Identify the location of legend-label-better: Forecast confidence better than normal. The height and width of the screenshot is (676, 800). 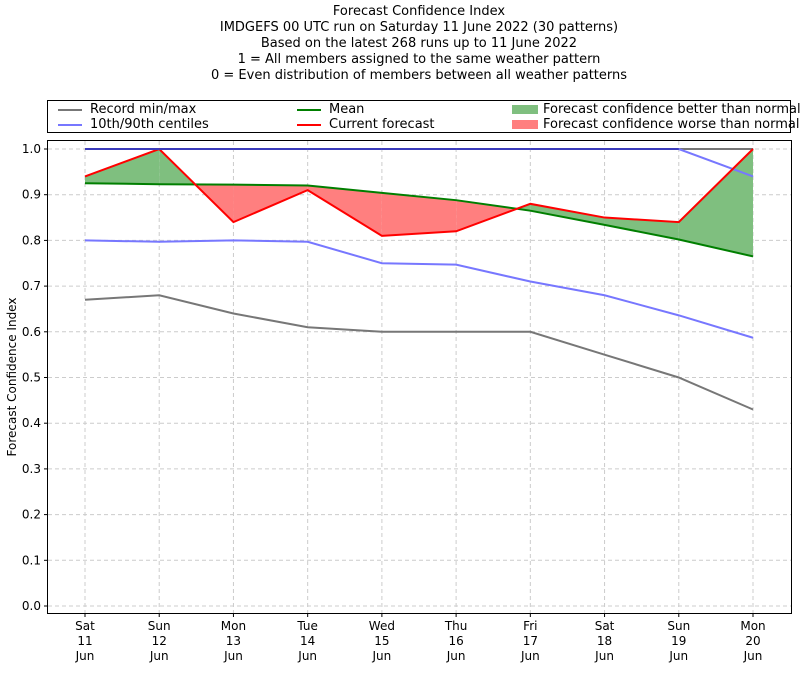
(671, 109).